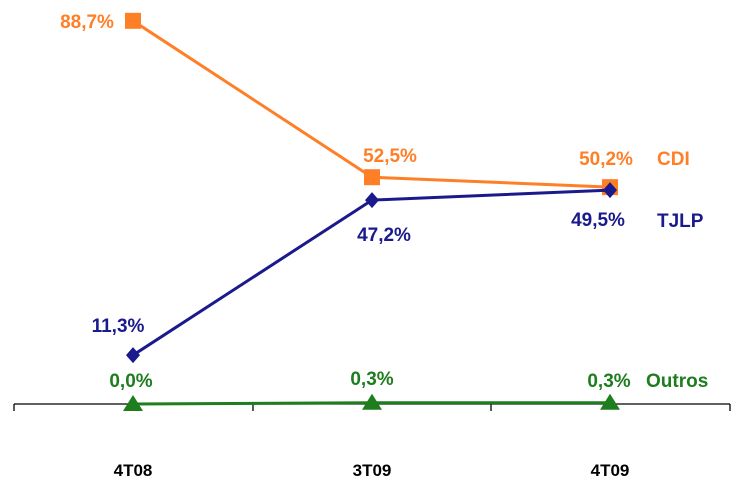 This screenshot has height=479, width=736. What do you see at coordinates (608, 381) in the screenshot?
I see `data-label-outros-4t09: 0,3%` at bounding box center [608, 381].